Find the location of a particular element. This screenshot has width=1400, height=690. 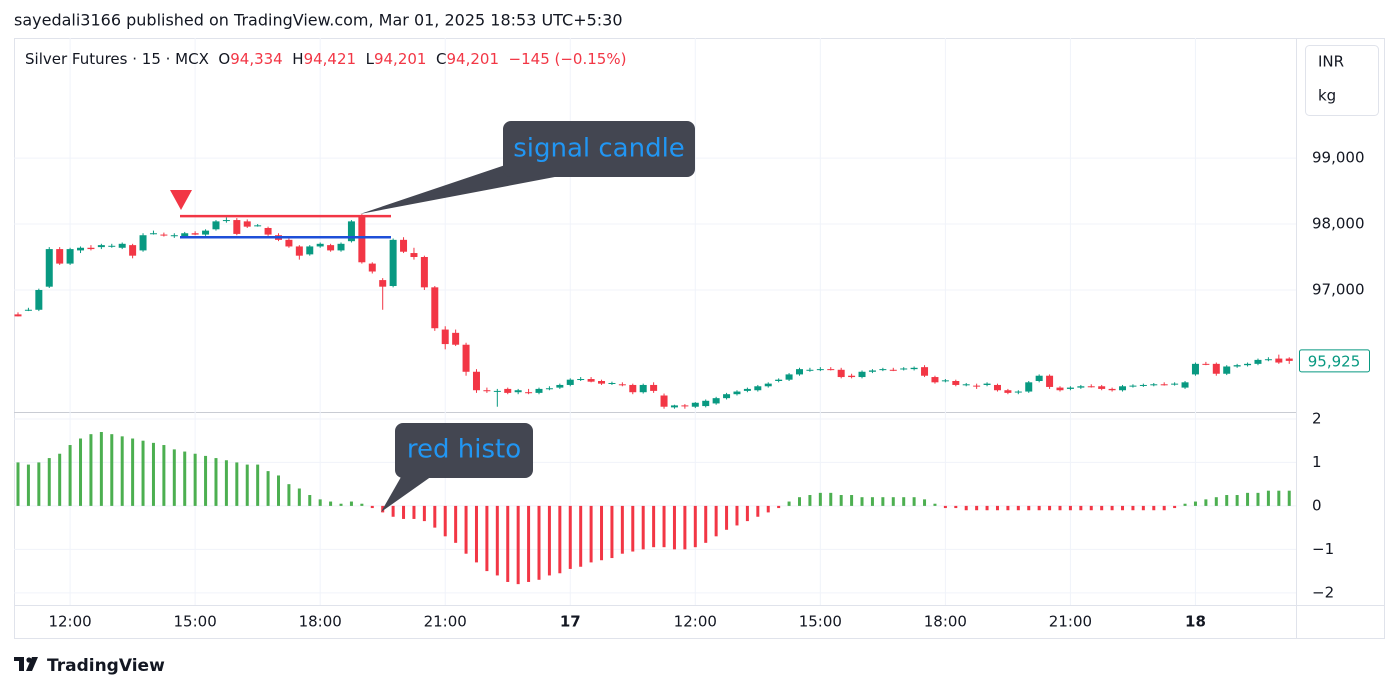

y-tick-label: −1 is located at coordinates (1323, 549).